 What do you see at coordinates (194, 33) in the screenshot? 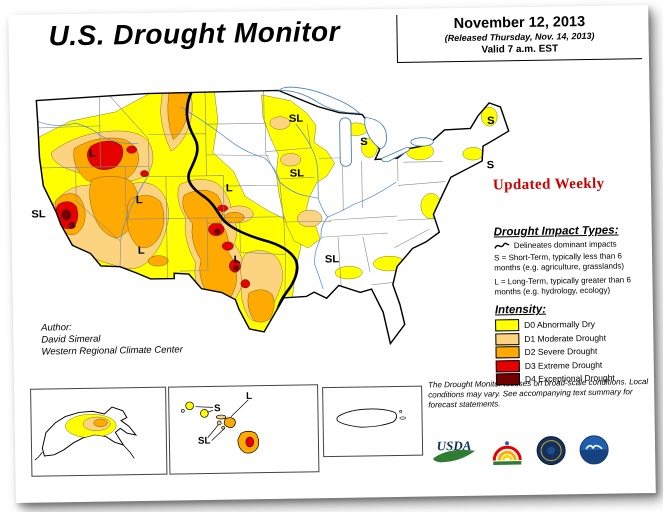
I see `page-title: U.S. Drought Monitor` at bounding box center [194, 33].